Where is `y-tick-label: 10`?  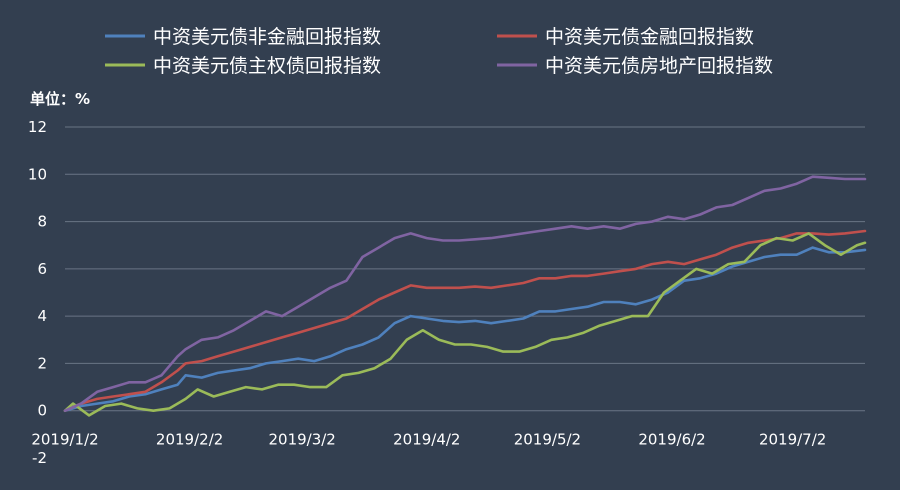 y-tick-label: 10 is located at coordinates (37, 174).